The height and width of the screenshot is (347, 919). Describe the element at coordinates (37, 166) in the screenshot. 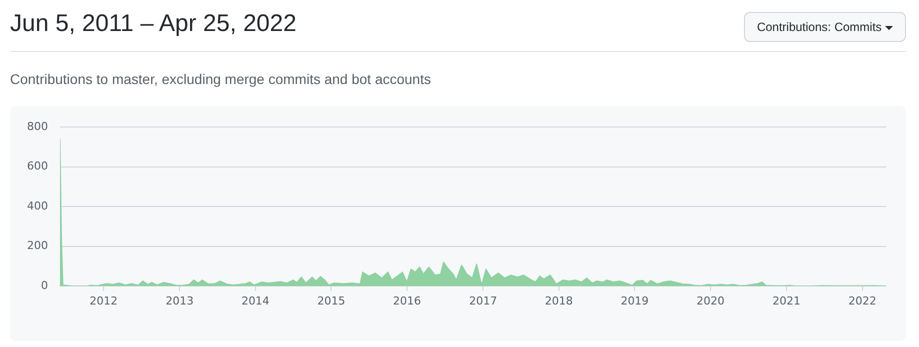

I see `y-tick-label: 600` at that location.